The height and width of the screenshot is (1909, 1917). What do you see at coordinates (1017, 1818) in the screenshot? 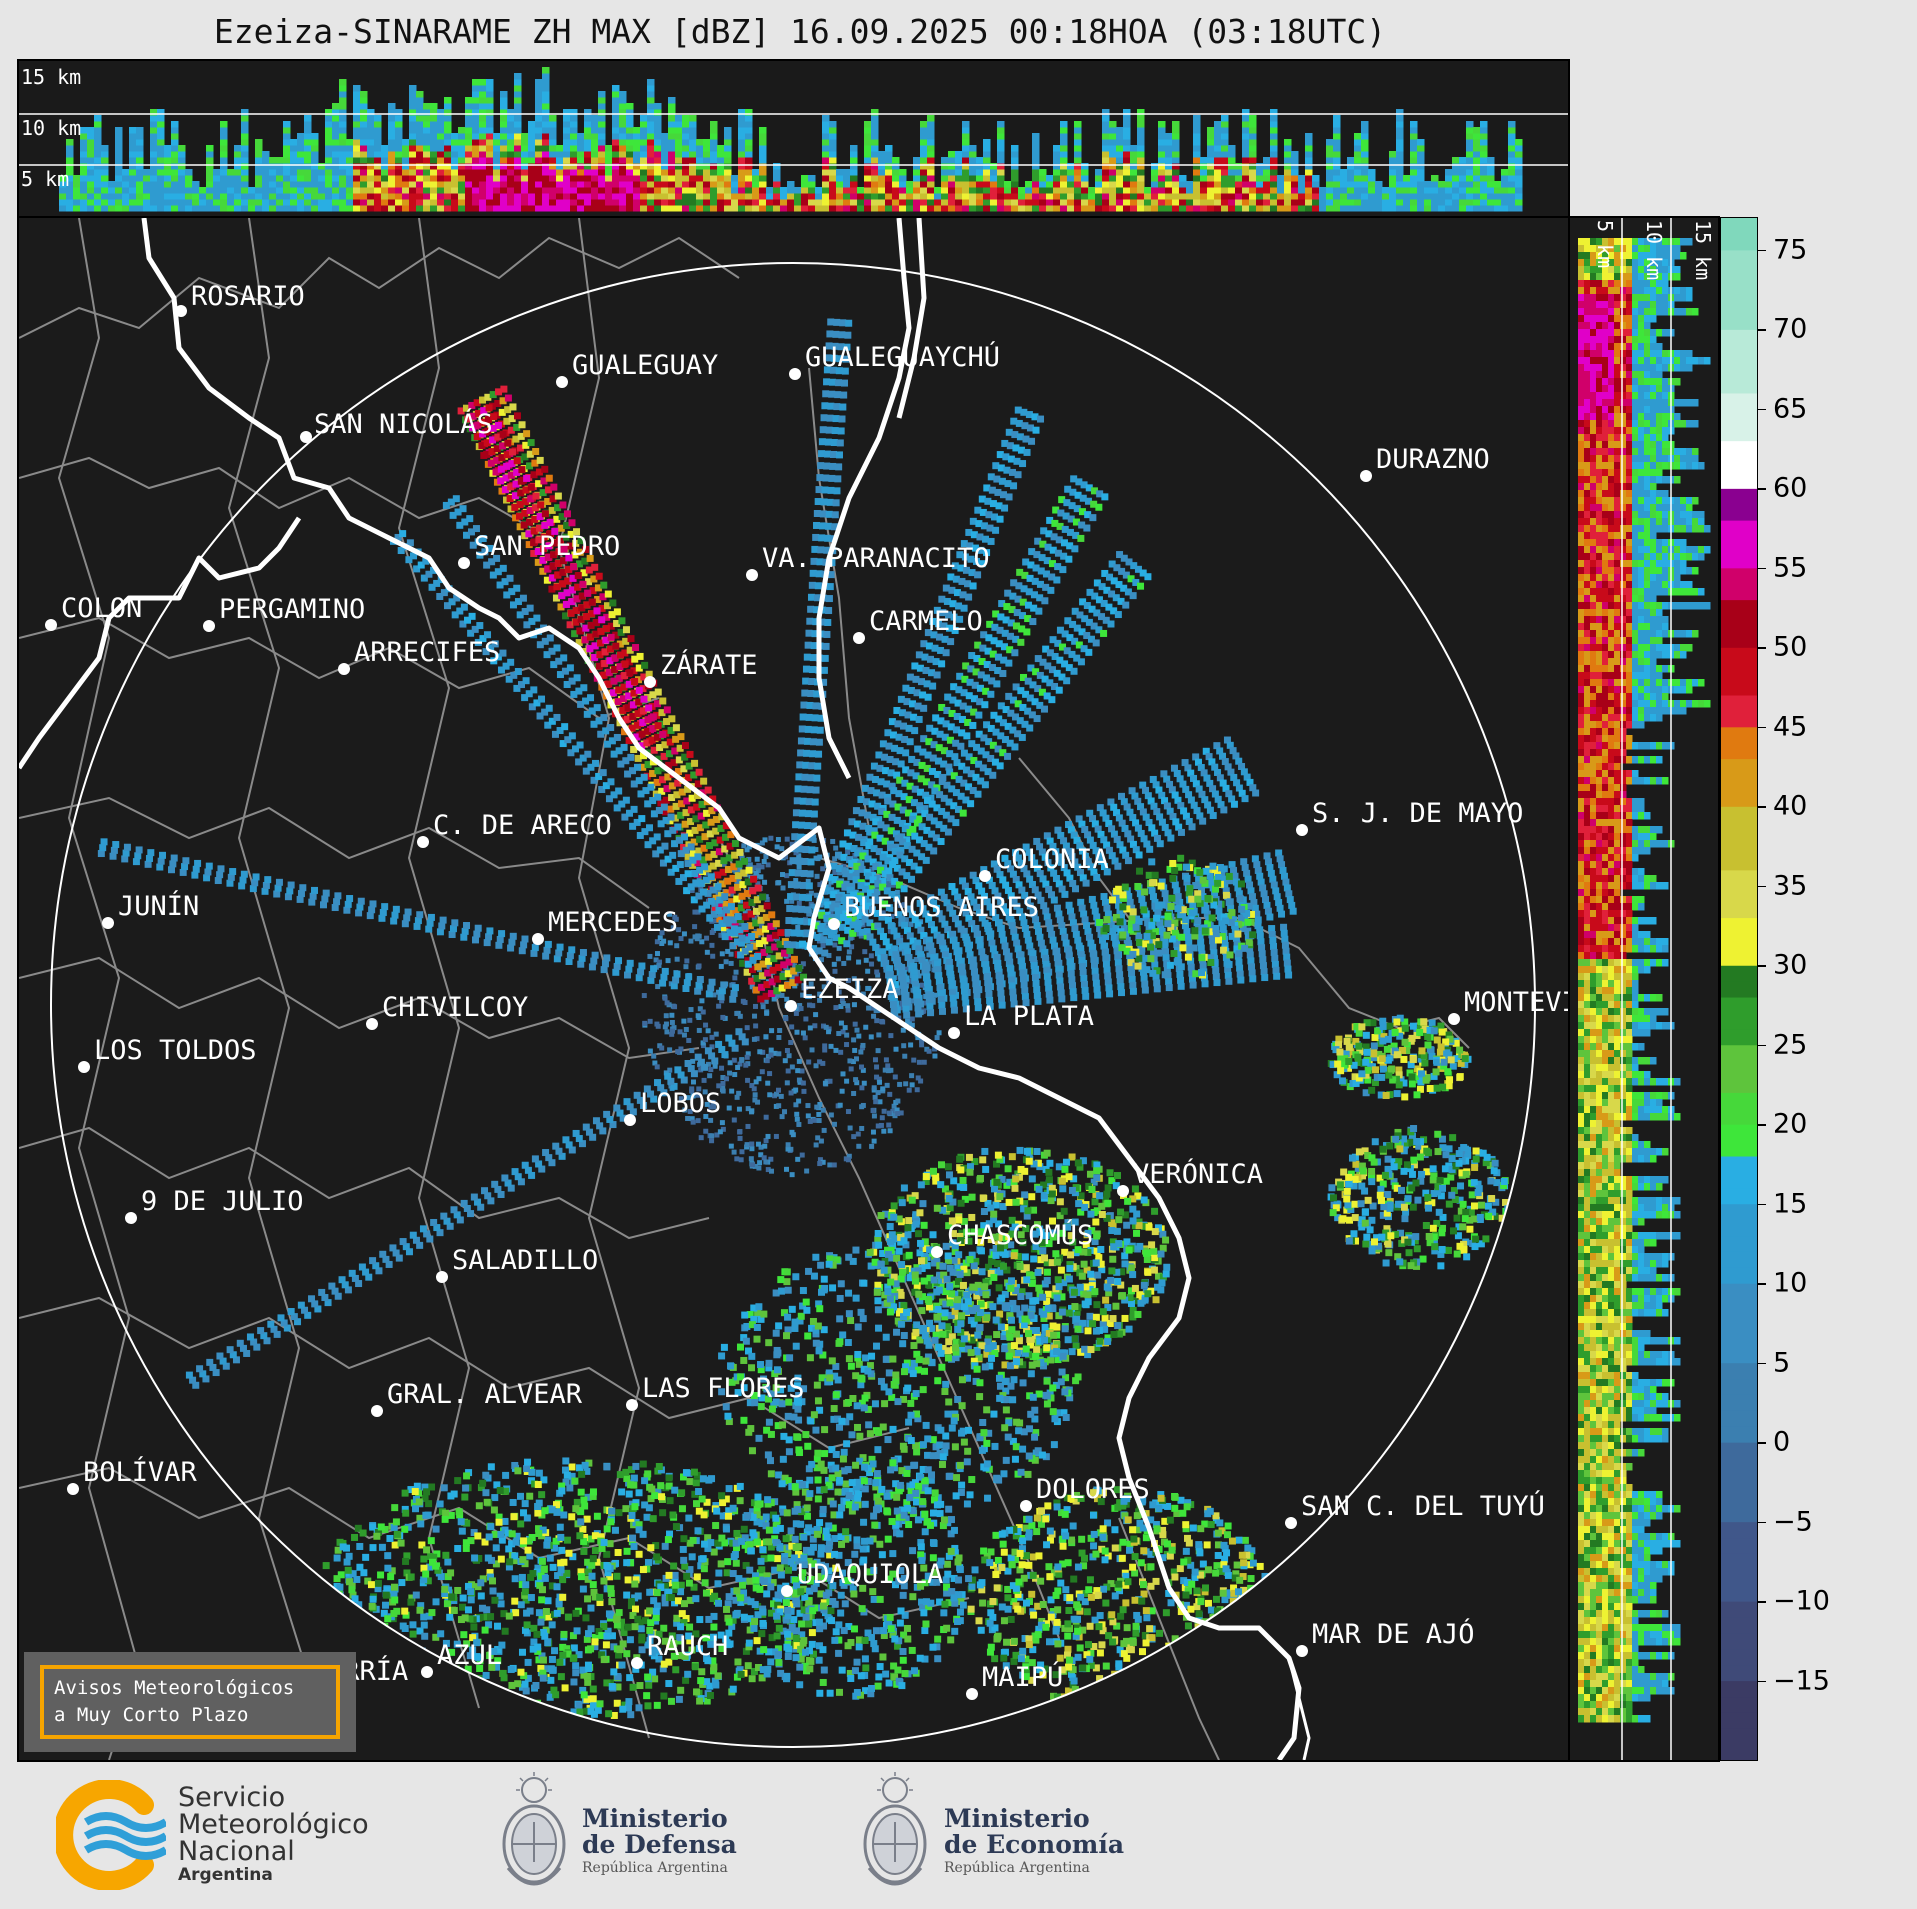
I see `economia-line-1: Ministerio` at bounding box center [1017, 1818].